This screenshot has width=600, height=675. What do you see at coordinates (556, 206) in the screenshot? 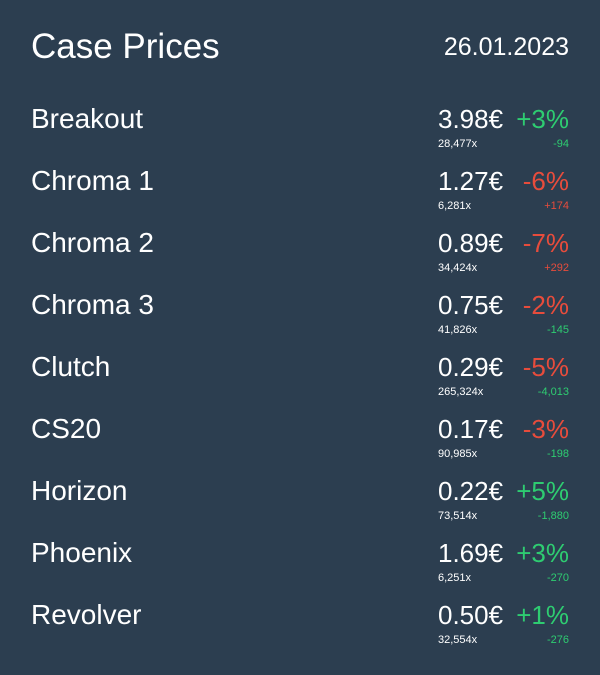
I see `listings-change: +174` at bounding box center [556, 206].